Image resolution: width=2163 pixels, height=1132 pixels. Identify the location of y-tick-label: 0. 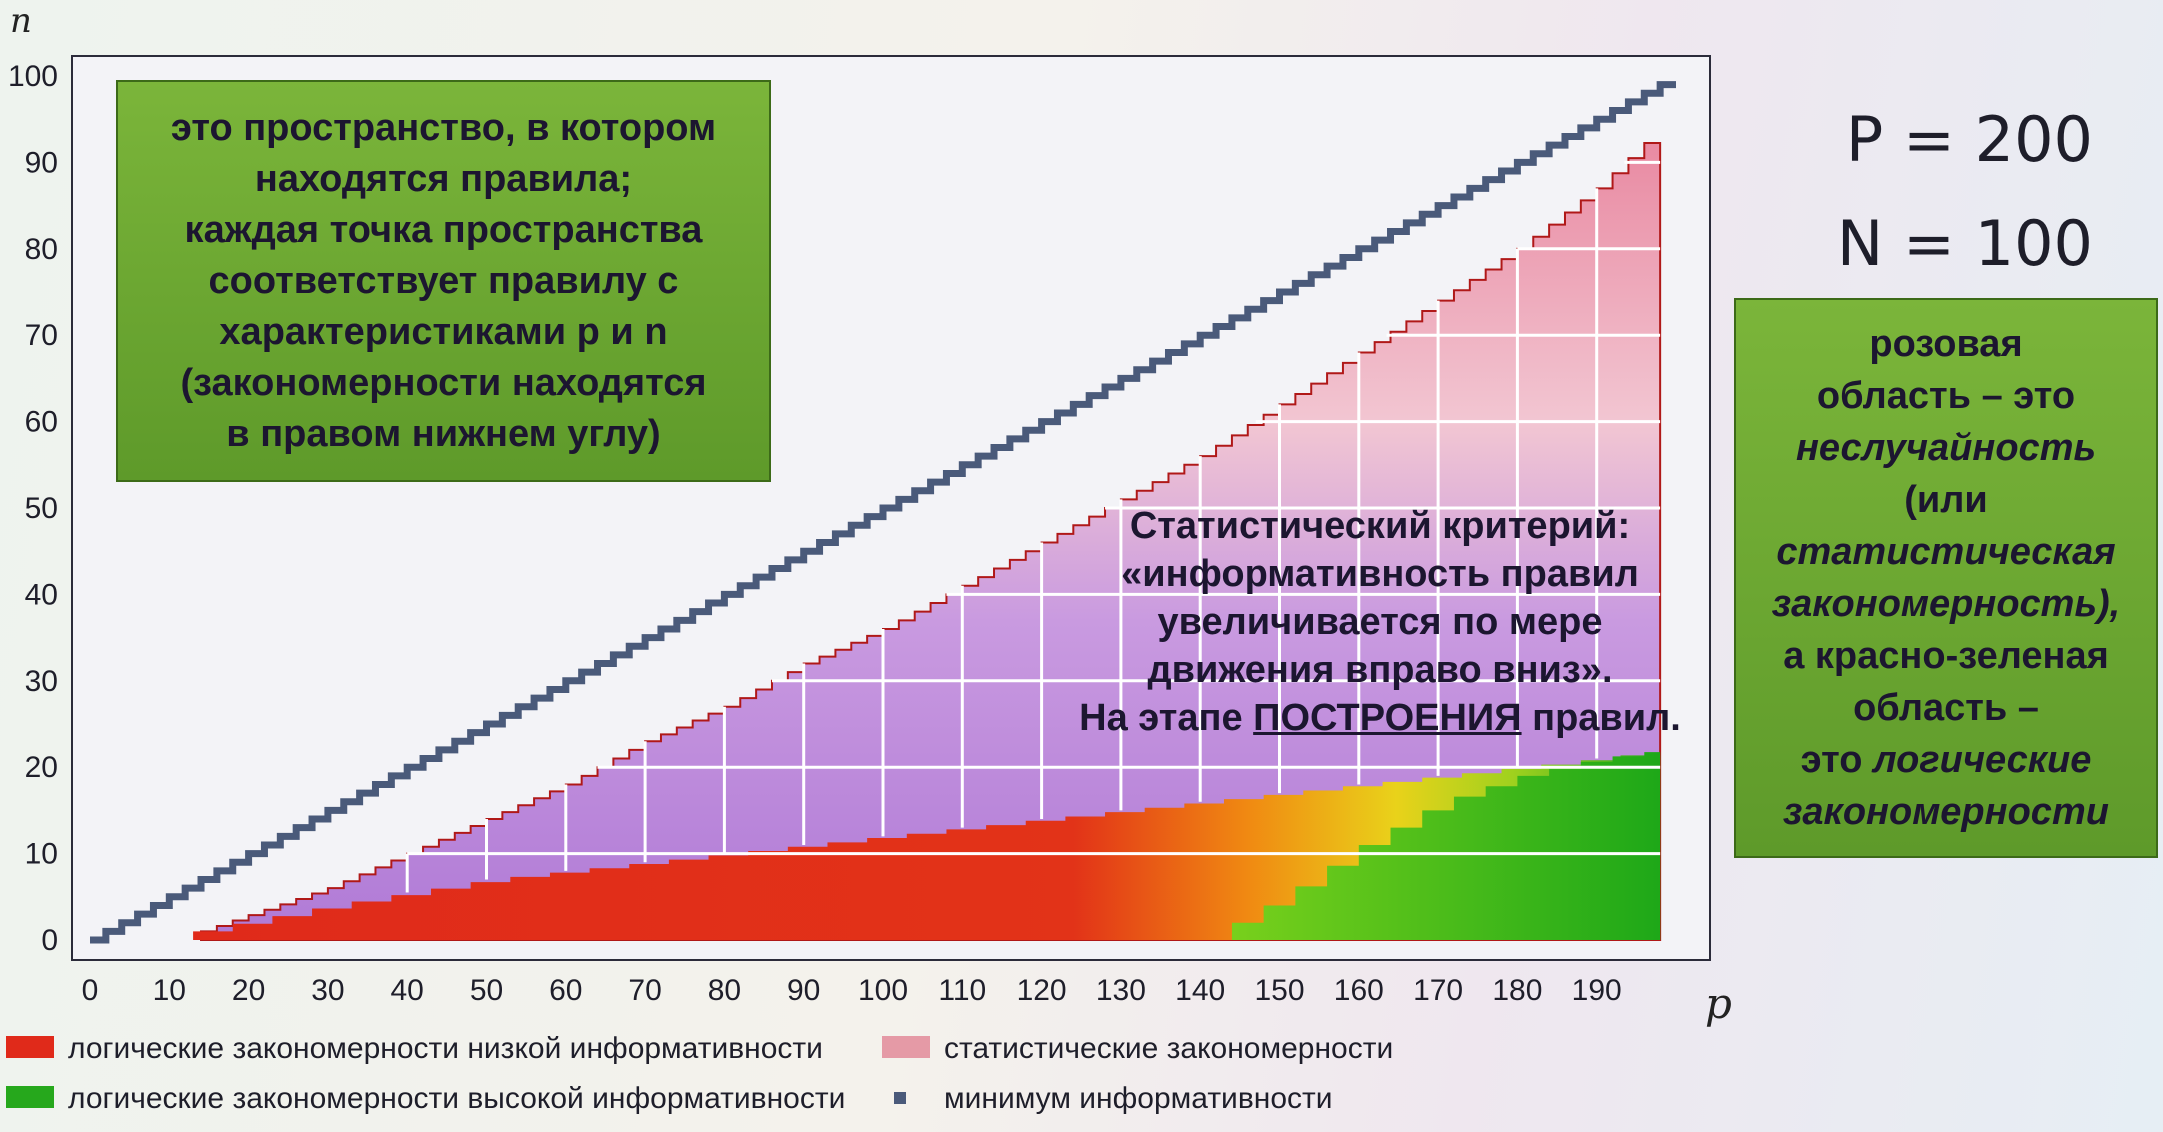
(49, 940).